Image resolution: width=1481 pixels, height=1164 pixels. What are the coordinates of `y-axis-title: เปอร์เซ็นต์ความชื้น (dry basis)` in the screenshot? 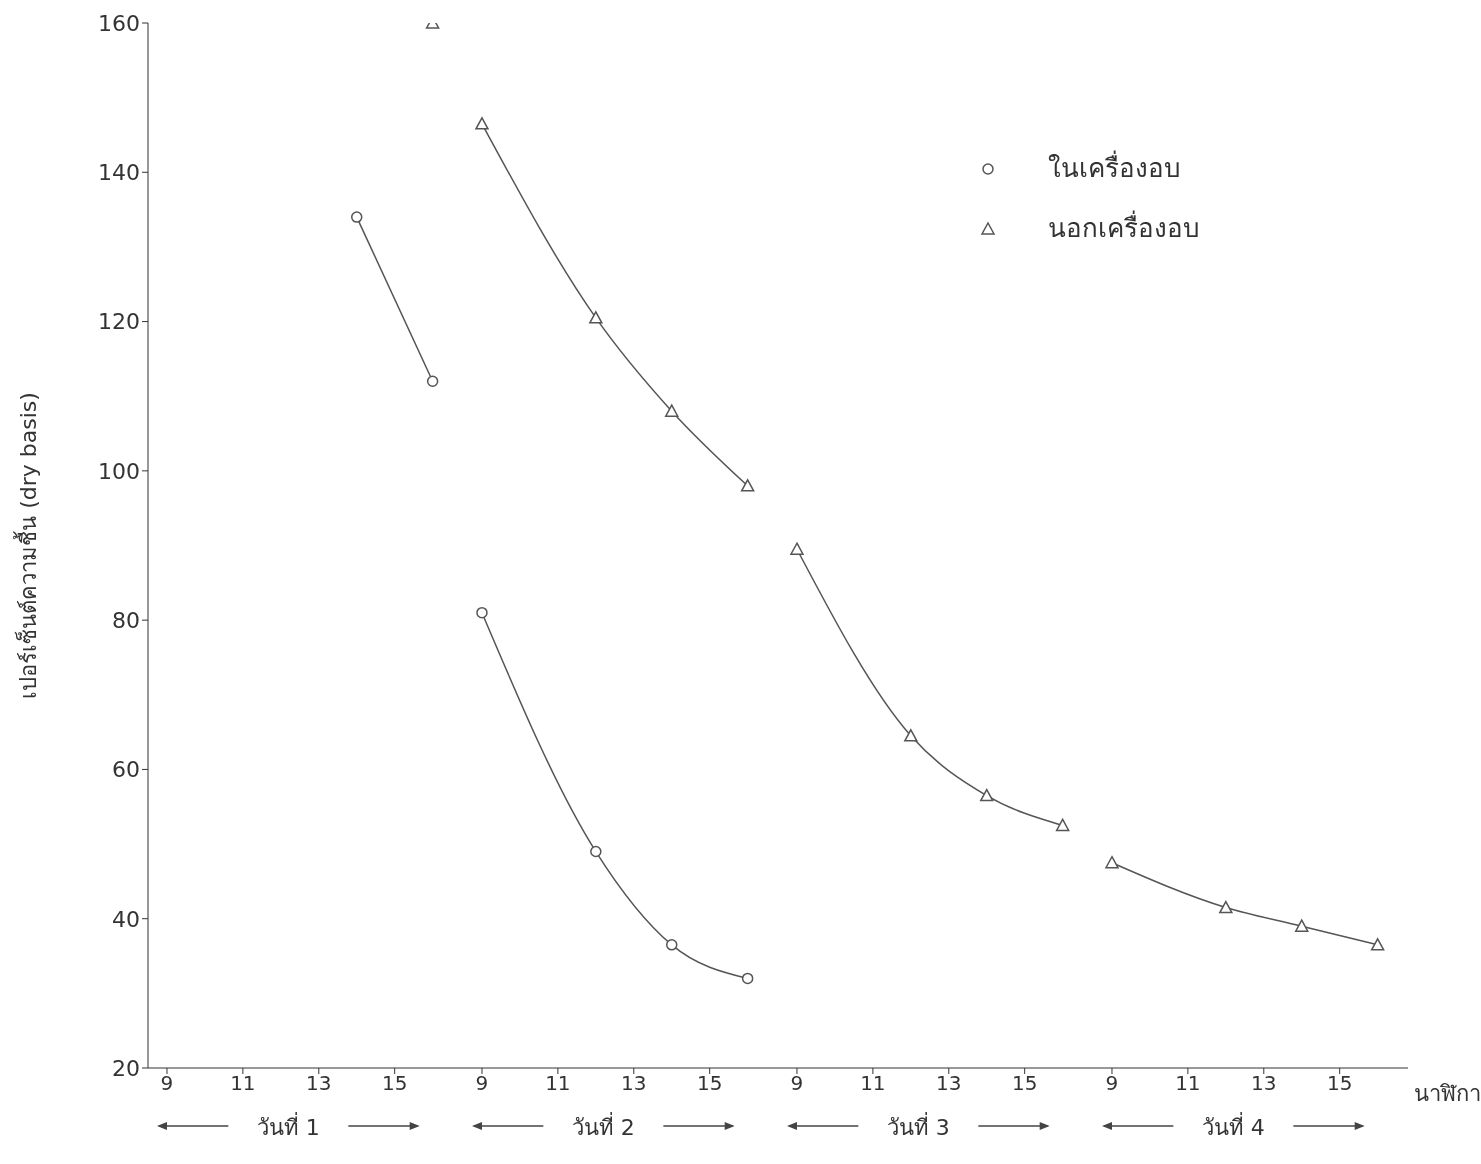 It's located at (26, 545).